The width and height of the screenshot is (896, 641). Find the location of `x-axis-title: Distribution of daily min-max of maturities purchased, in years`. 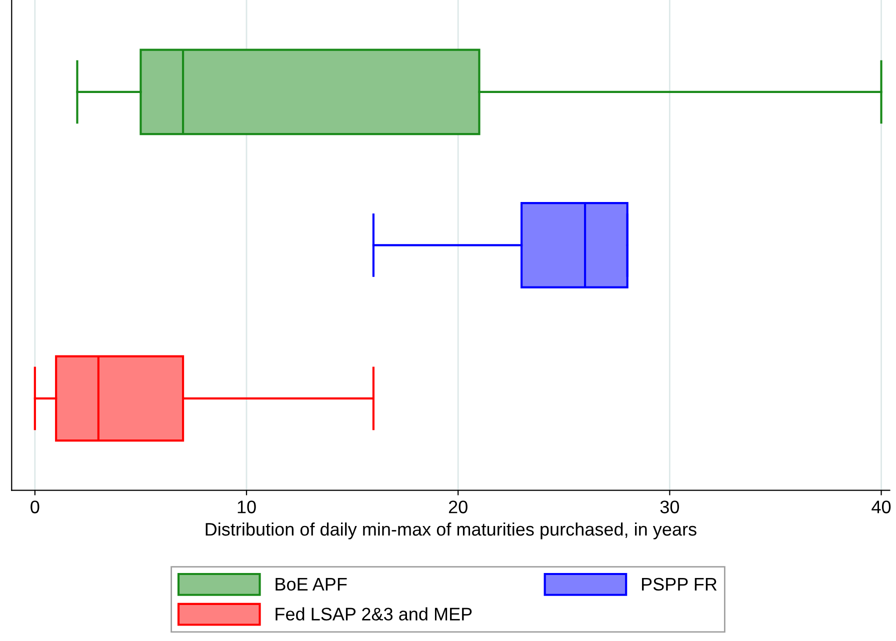

x-axis-title: Distribution of daily min-max of maturities purchased, in years is located at coordinates (451, 531).